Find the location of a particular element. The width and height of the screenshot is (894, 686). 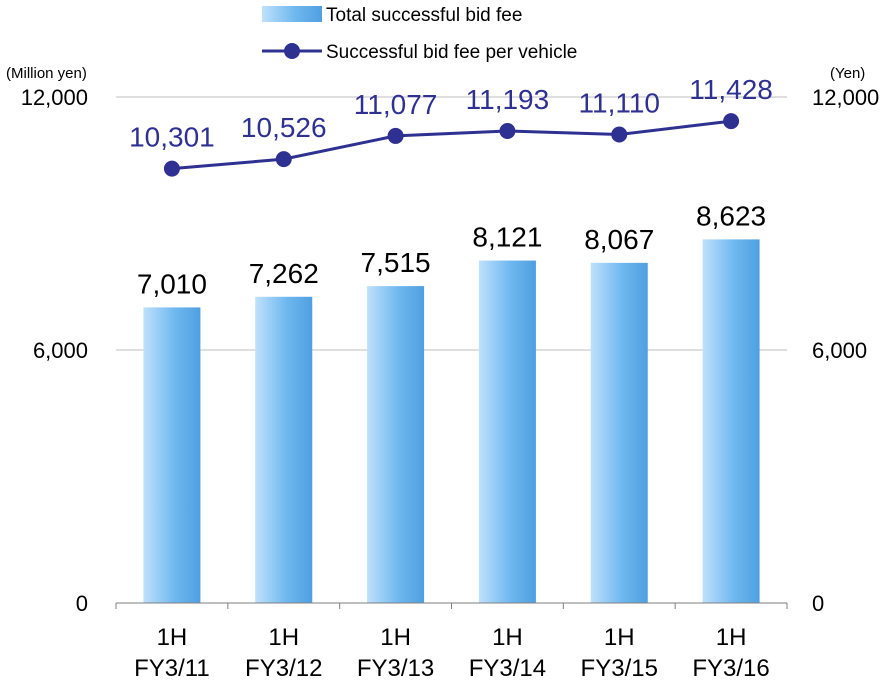

y2-axis-unit-label: (Yen) is located at coordinates (847, 73).